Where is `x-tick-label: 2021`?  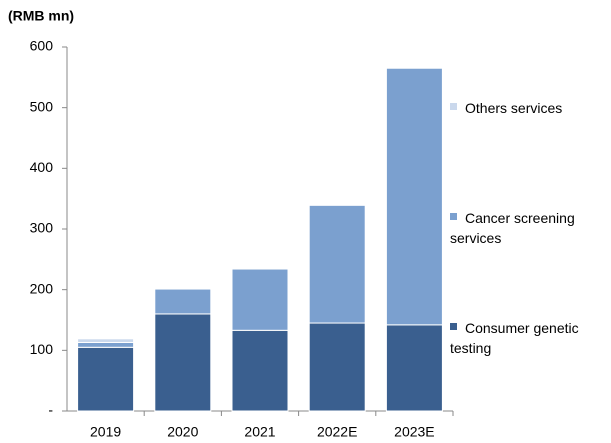 x-tick-label: 2021 is located at coordinates (259, 432).